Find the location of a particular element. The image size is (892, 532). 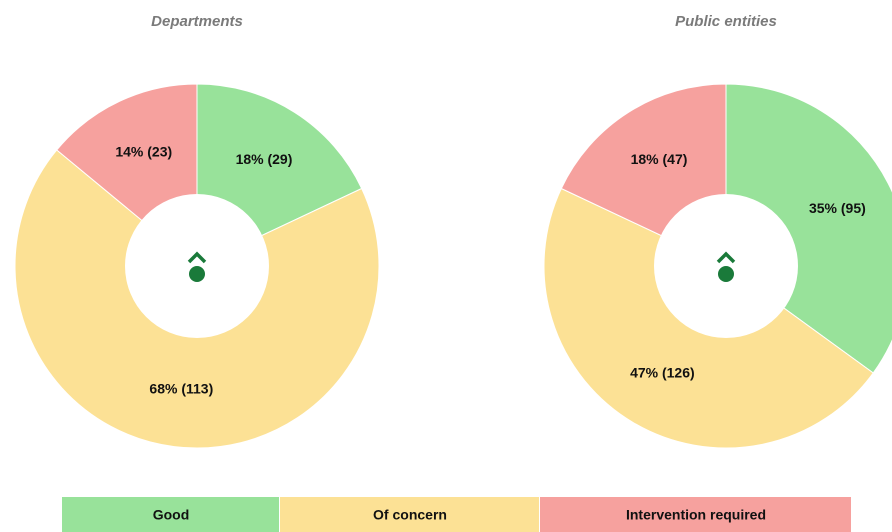

slice is located at coordinates (808, 228).